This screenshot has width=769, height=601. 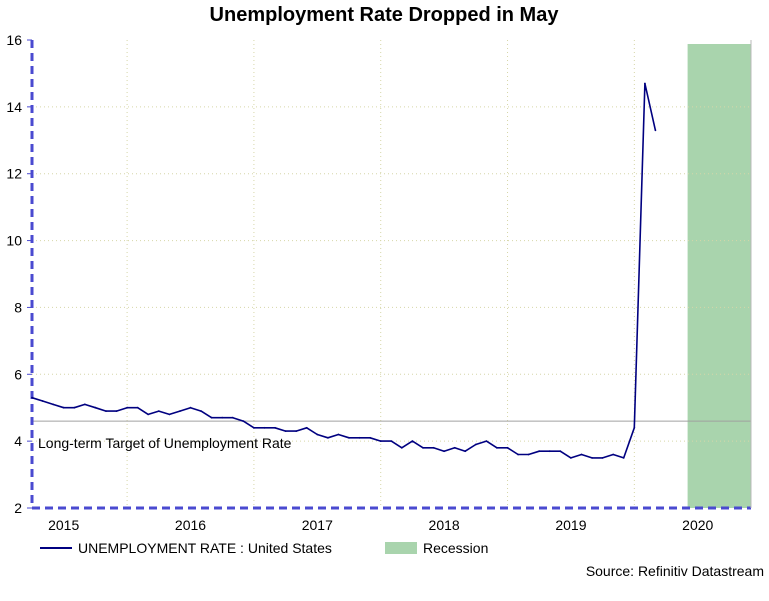 What do you see at coordinates (18, 508) in the screenshot?
I see `y-tick-label: 2` at bounding box center [18, 508].